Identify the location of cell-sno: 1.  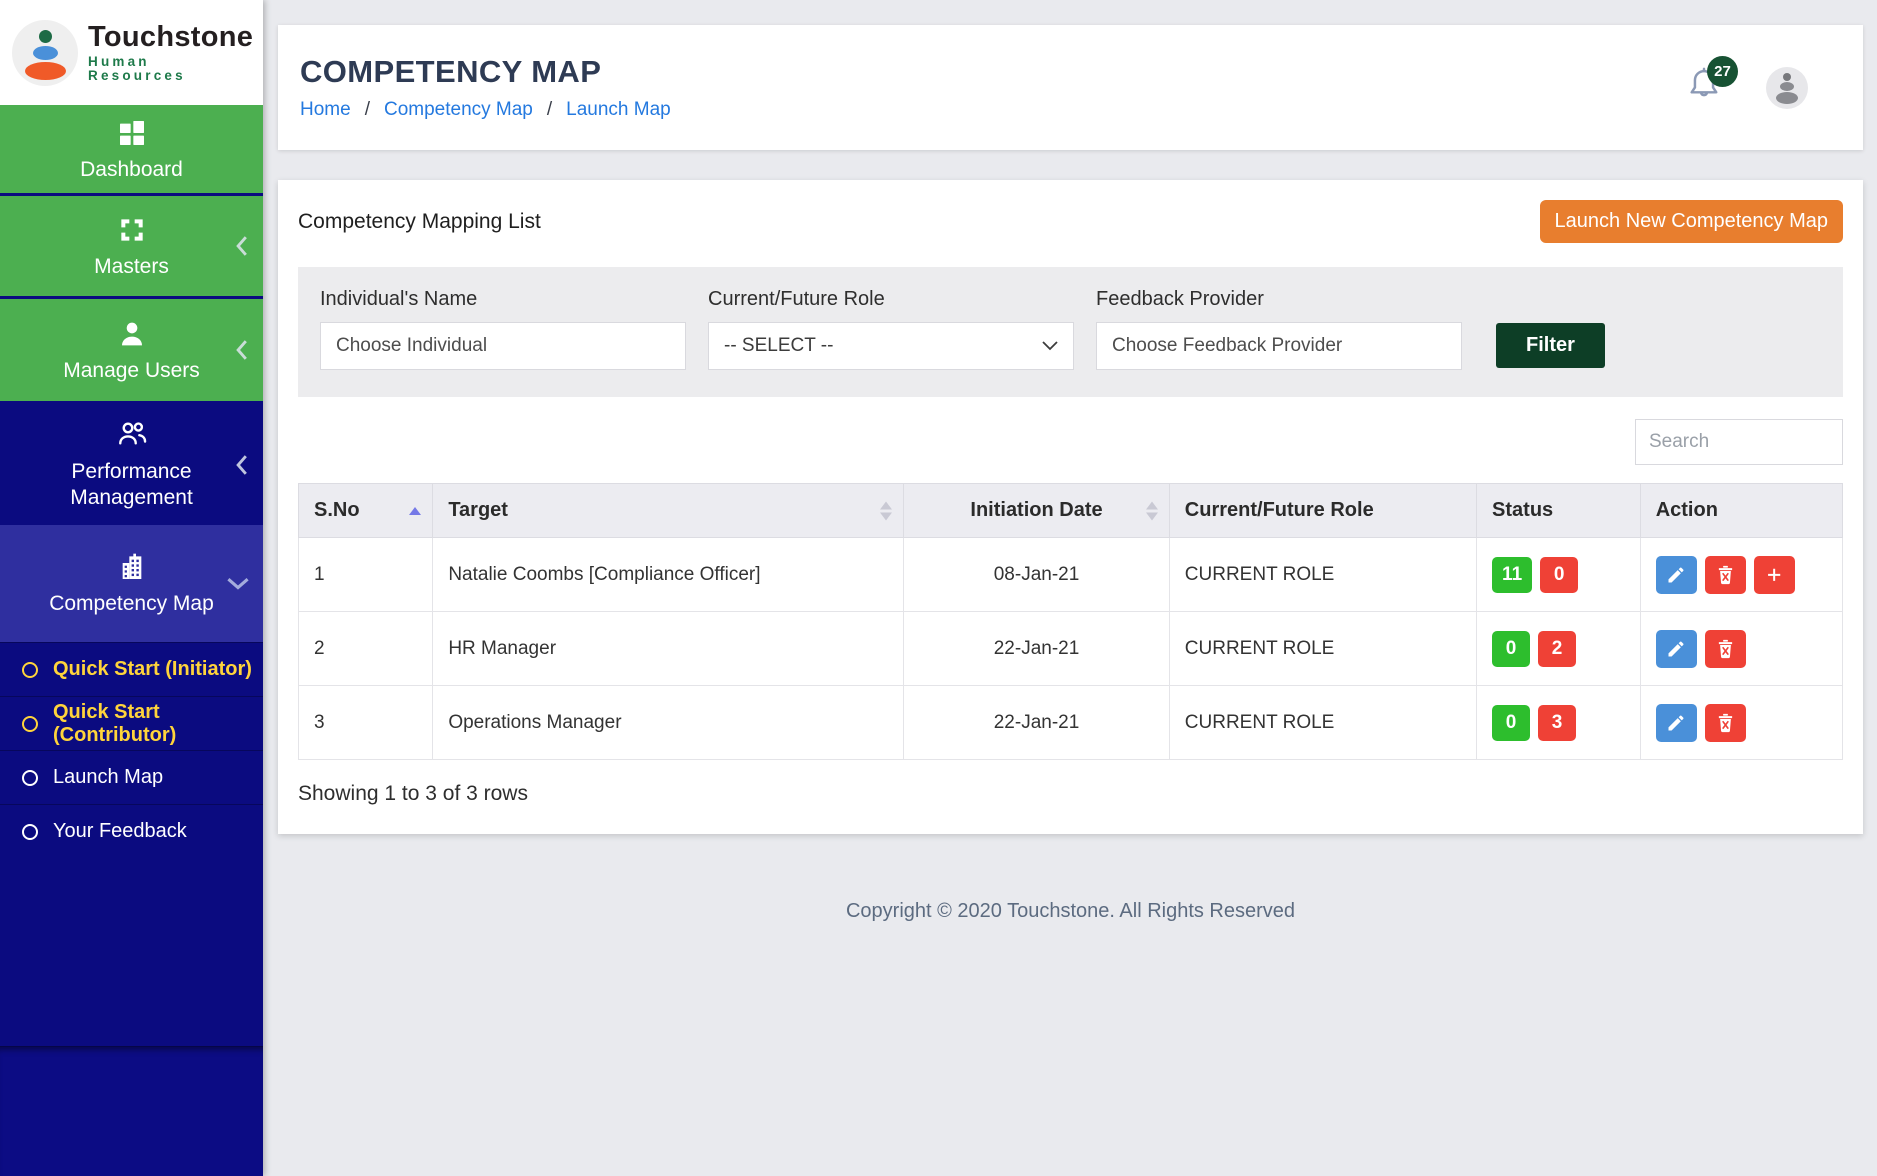
(365, 574).